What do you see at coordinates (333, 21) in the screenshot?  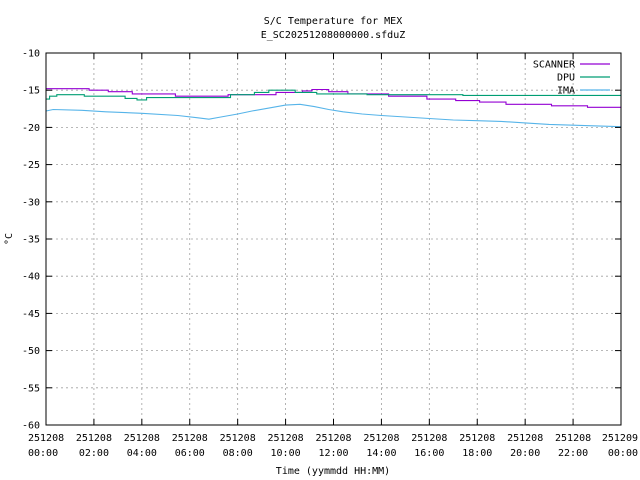 I see `chart-title: S/C Temperature for MEX` at bounding box center [333, 21].